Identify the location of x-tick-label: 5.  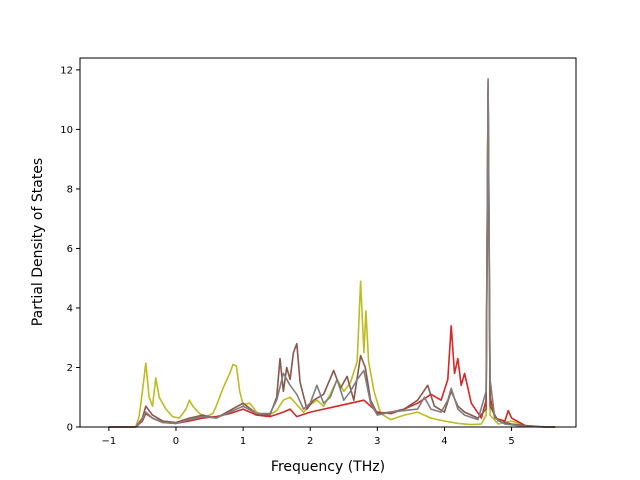
(511, 441).